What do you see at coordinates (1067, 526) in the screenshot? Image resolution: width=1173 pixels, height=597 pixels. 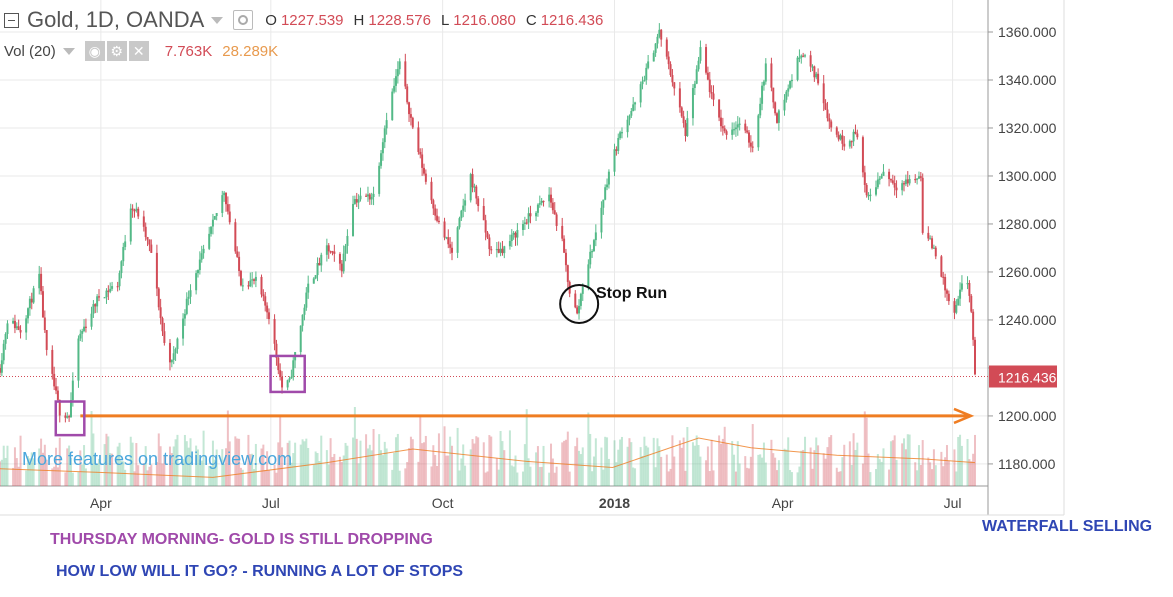 I see `waterfall-note: WATERFALL SELLING` at bounding box center [1067, 526].